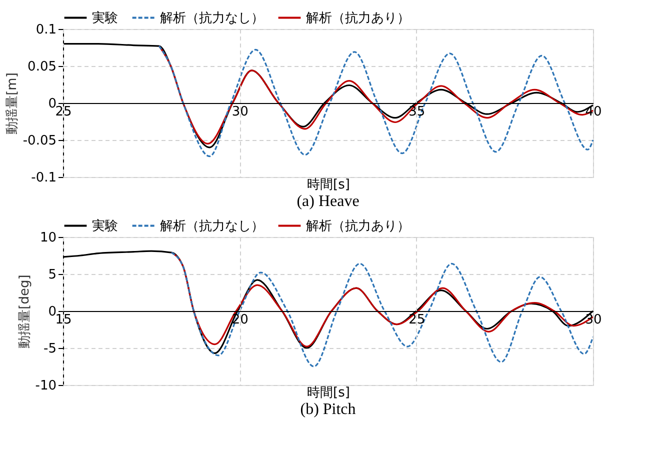 The width and height of the screenshot is (658, 452). Describe the element at coordinates (45, 386) in the screenshot. I see `y-tick-label: -10` at that location.